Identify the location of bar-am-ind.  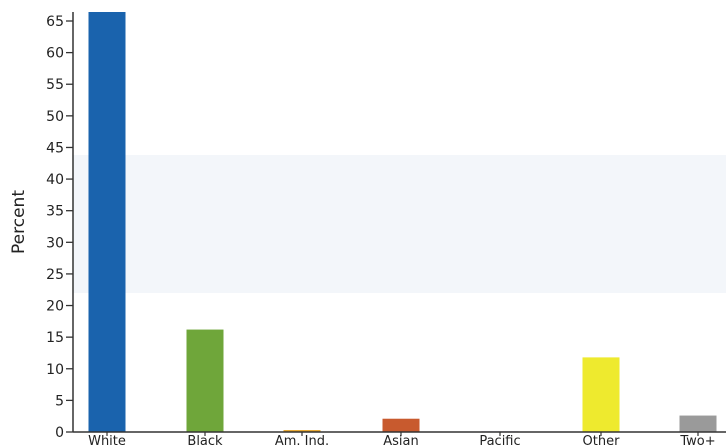
(302, 431).